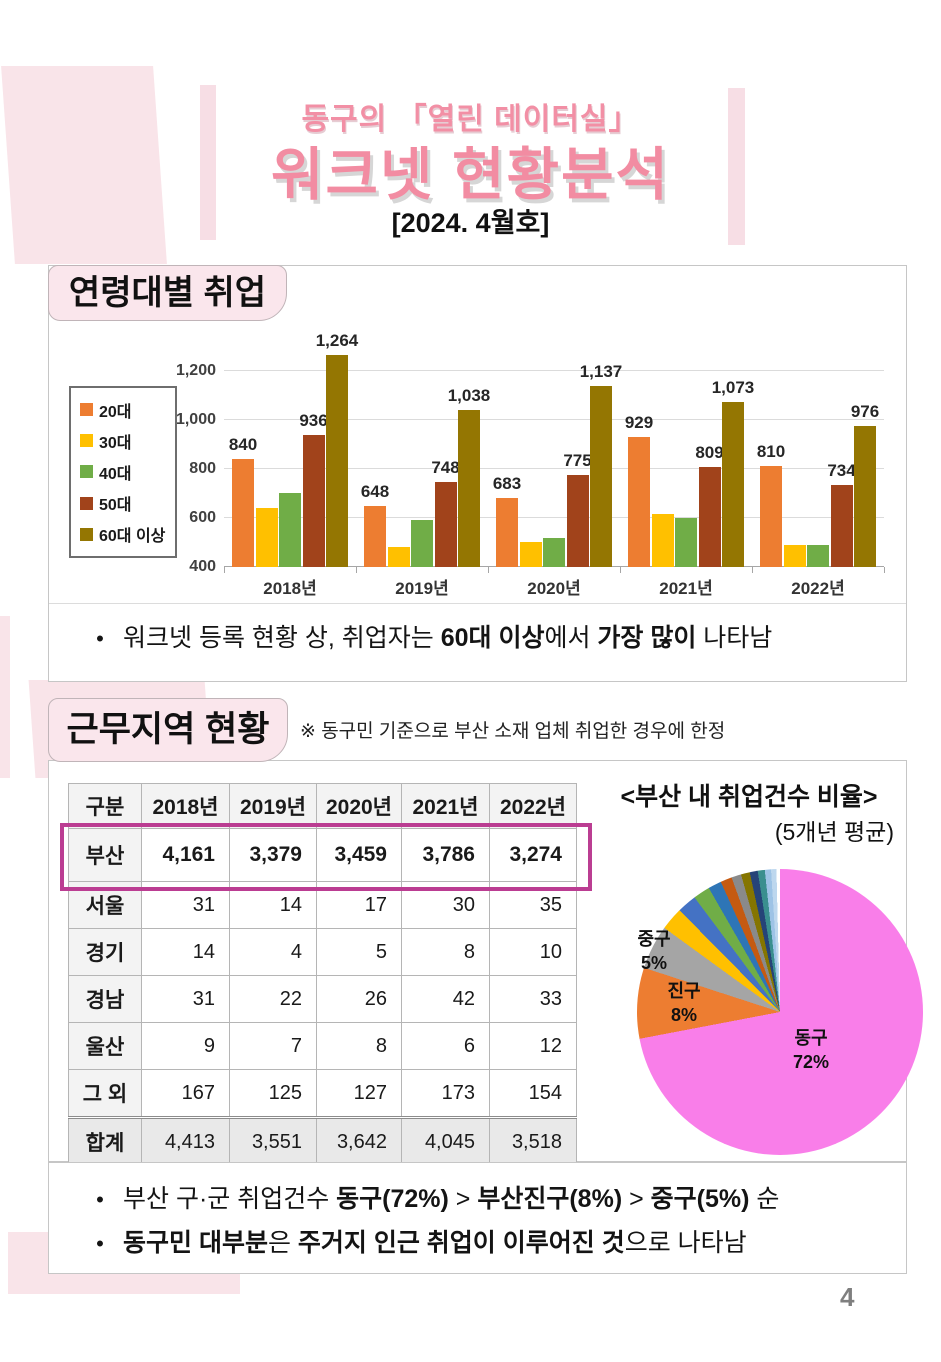 The width and height of the screenshot is (941, 1362). What do you see at coordinates (865, 411) in the screenshot?
I see `bar-data-label: 976` at bounding box center [865, 411].